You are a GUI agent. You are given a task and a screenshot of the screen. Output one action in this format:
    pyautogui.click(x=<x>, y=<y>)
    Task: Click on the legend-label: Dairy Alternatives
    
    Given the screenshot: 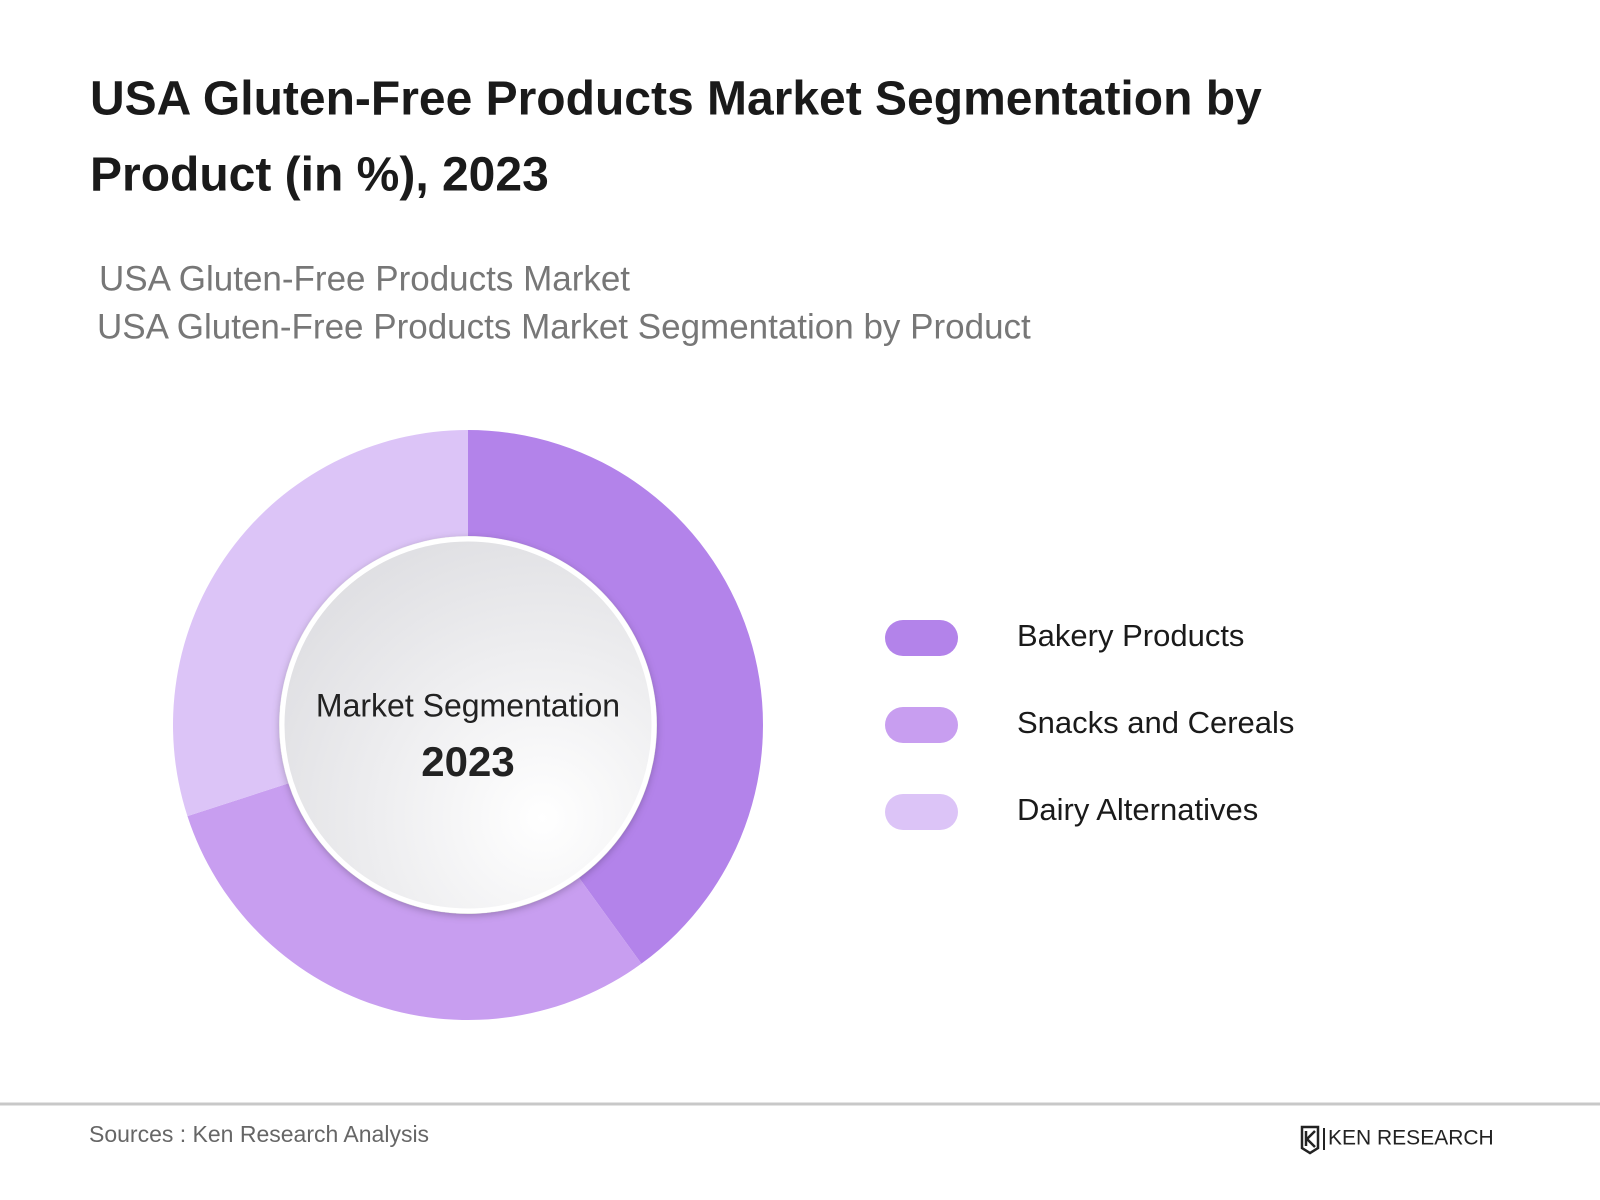 What is the action you would take?
    pyautogui.click(x=1137, y=809)
    